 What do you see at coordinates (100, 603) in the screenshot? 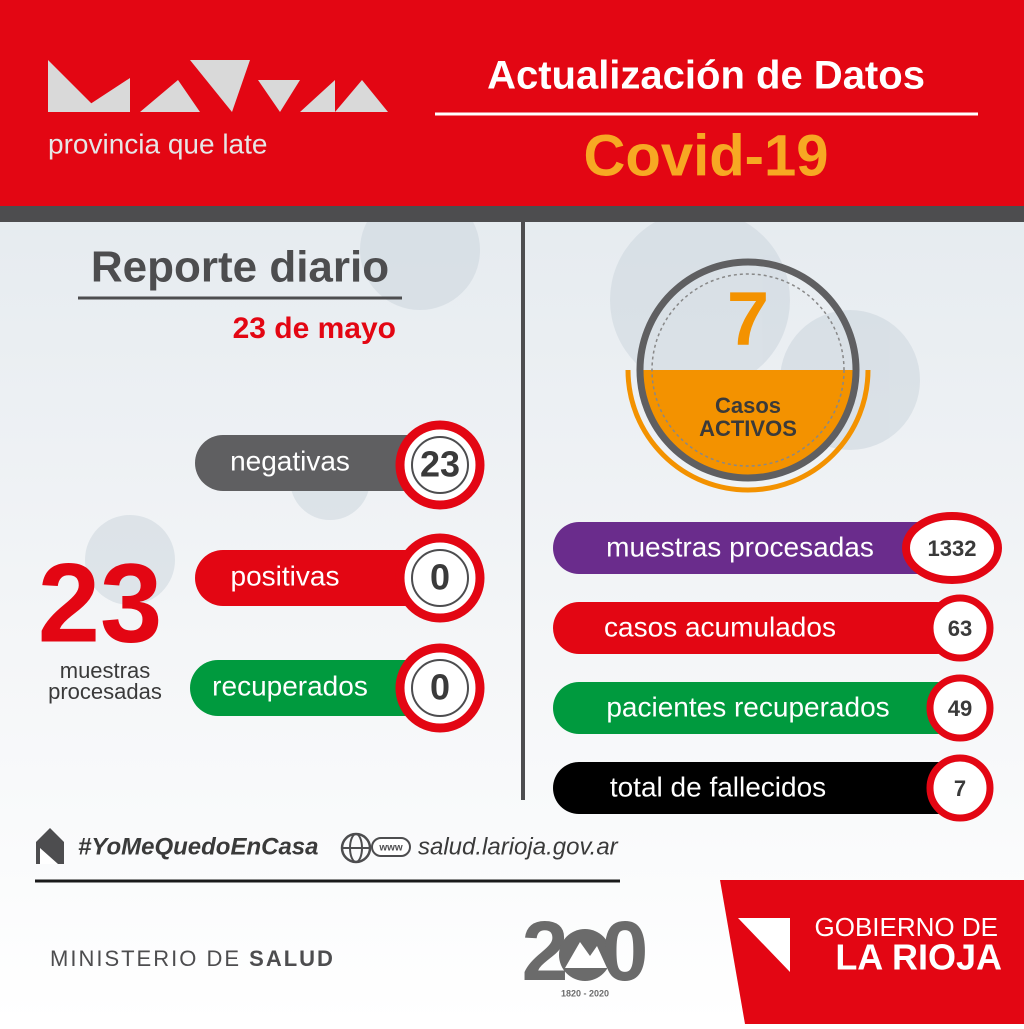
I see `daily-total: 23` at bounding box center [100, 603].